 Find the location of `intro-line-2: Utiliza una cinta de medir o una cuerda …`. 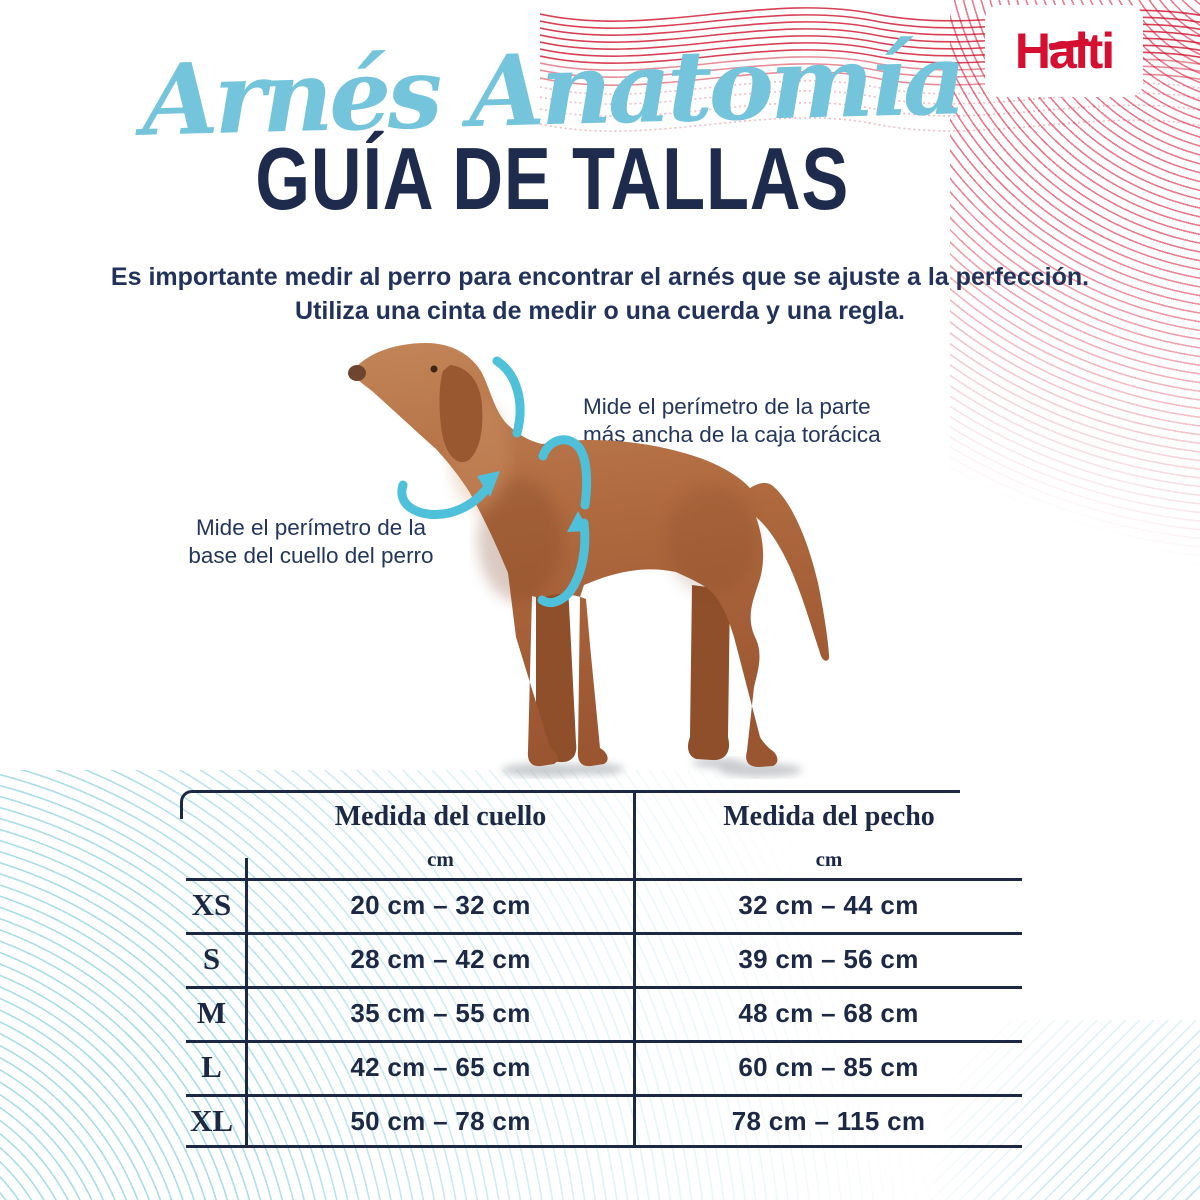

intro-line-2: Utiliza una cinta de medir o una cuerda … is located at coordinates (600, 311).